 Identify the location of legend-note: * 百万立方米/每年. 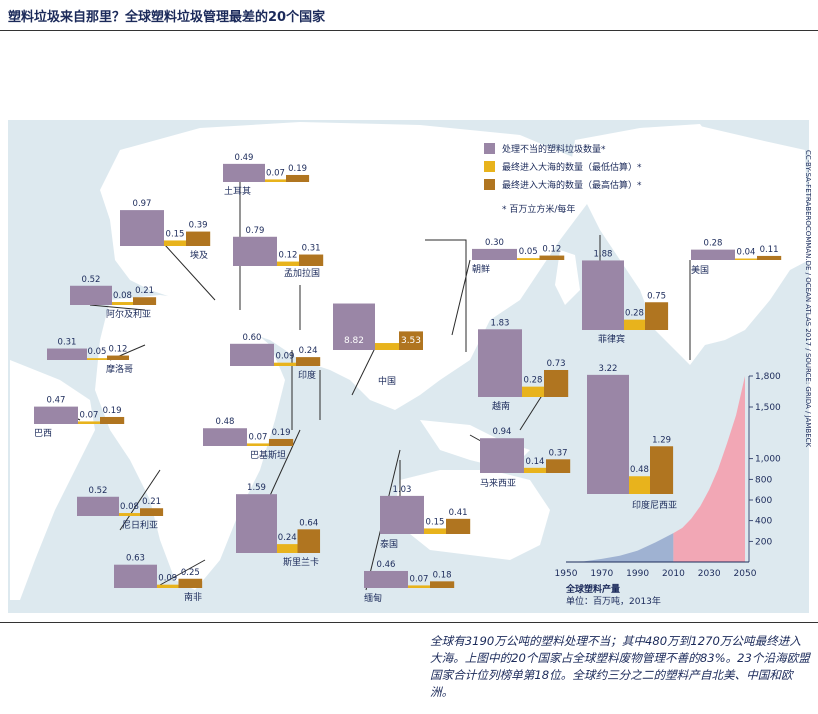
(538, 209).